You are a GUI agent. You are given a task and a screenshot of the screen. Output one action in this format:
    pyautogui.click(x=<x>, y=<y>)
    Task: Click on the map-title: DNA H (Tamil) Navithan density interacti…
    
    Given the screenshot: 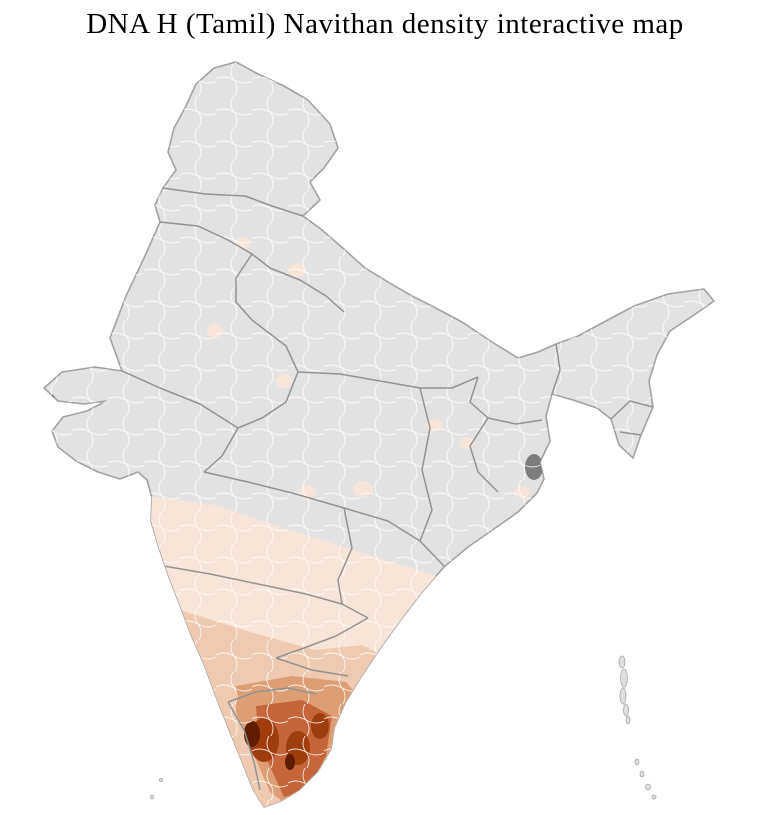 What is the action you would take?
    pyautogui.click(x=385, y=24)
    